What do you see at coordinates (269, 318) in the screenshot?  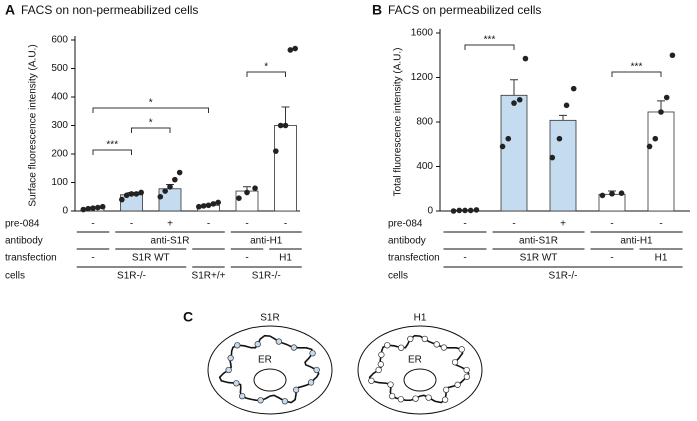 I see `cell-label: S1R` at bounding box center [269, 318].